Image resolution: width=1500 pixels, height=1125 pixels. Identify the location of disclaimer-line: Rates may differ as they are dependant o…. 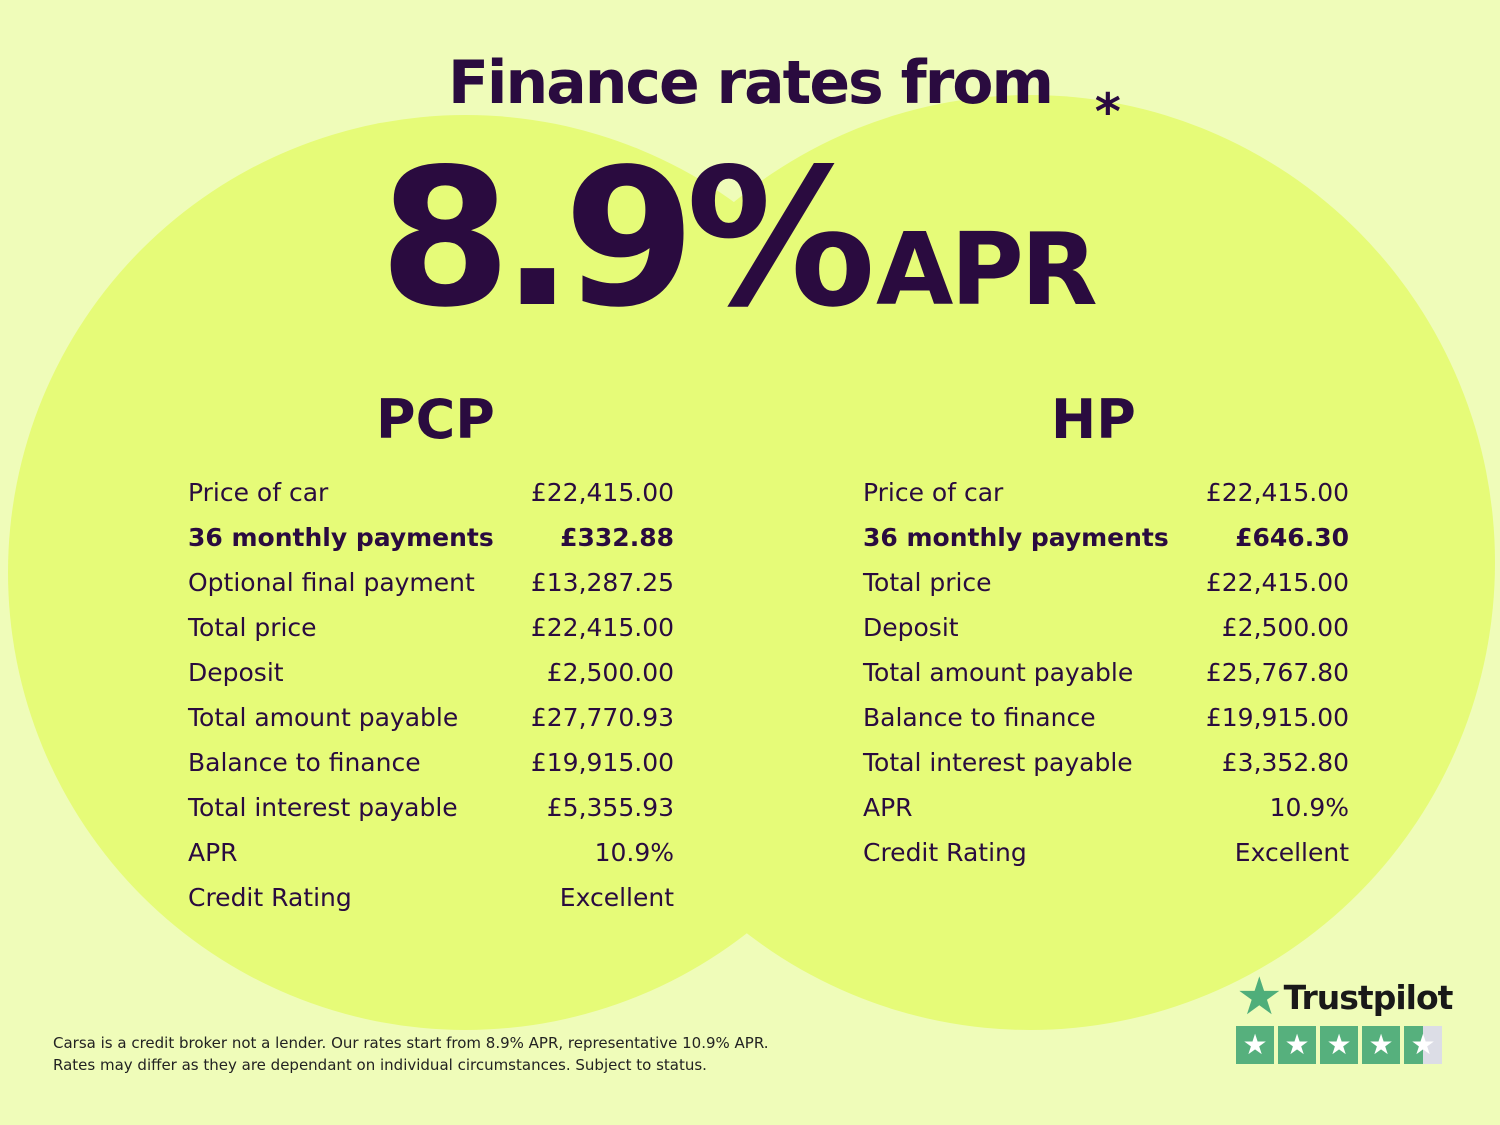
(380, 1065).